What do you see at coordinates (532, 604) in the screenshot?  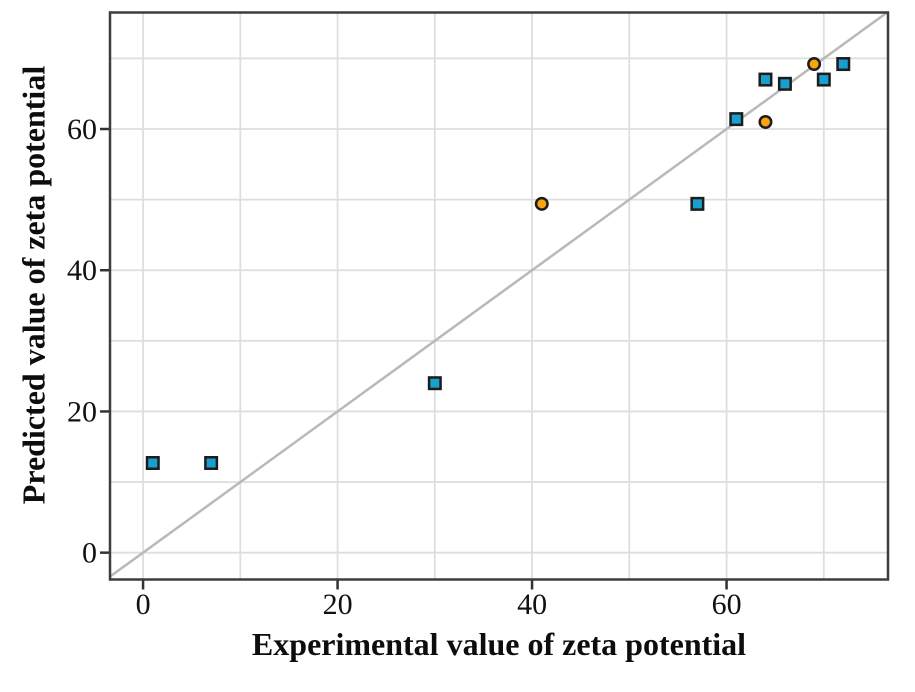 I see `x-tick-label: 40` at bounding box center [532, 604].